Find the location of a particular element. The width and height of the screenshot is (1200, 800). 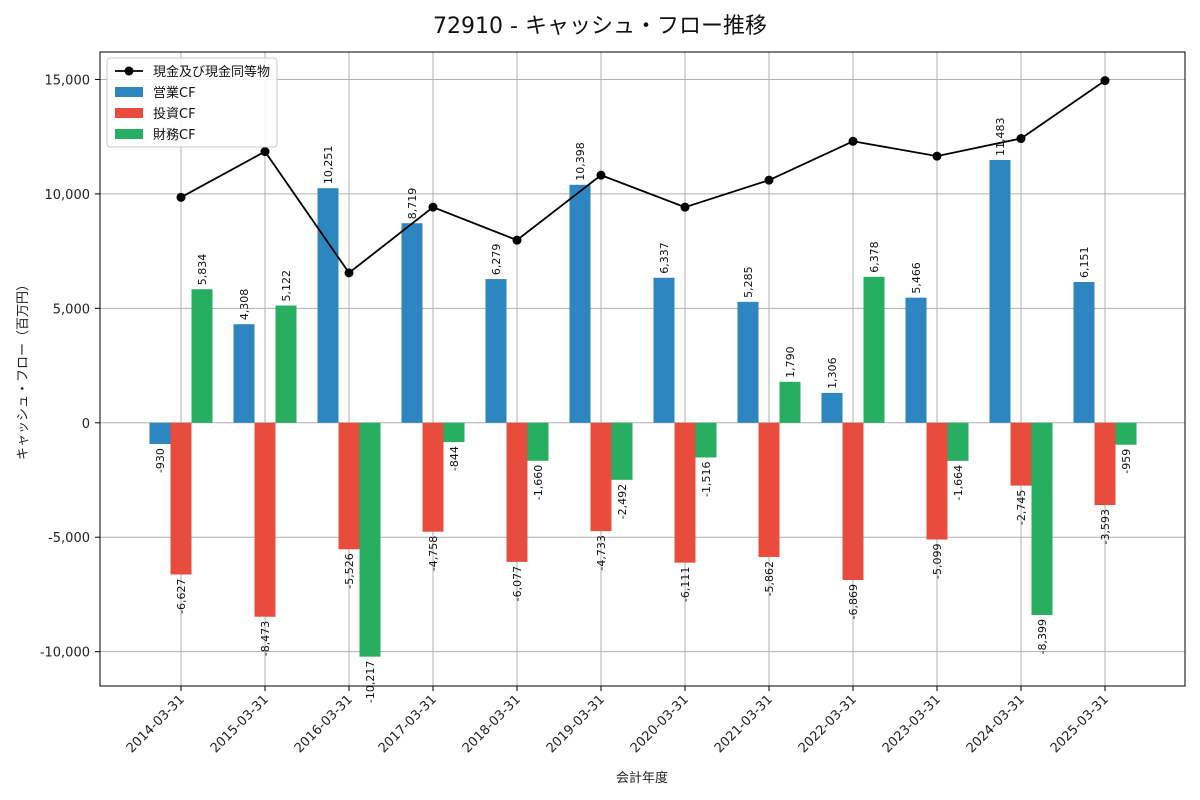

bar-label: 1,306 is located at coordinates (832, 373).